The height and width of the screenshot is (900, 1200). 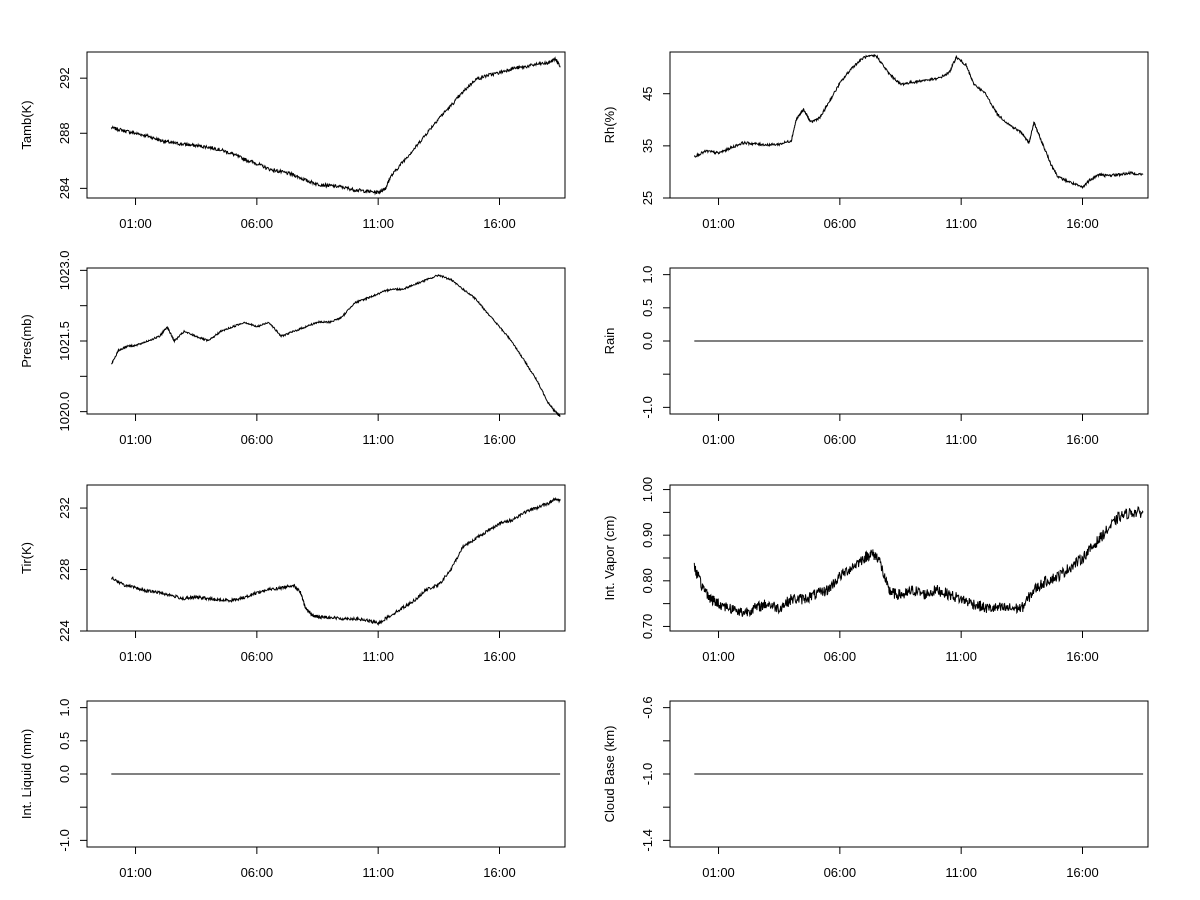 What do you see at coordinates (875, 356) in the screenshot?
I see `panel-rain: 01:00 06:00 11:00 16:00 -1.0 0.0 0.5 1.0 Rain` at bounding box center [875, 356].